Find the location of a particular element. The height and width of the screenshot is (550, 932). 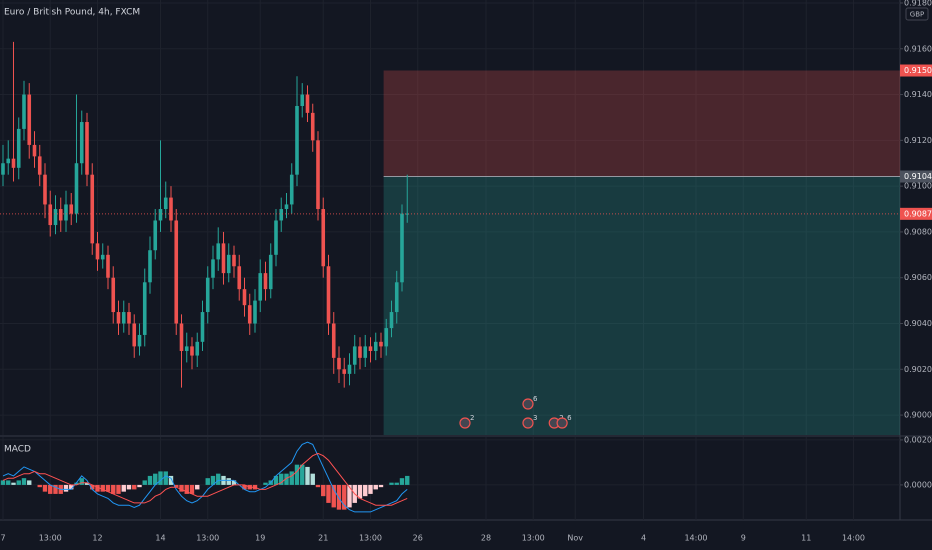

x-tick-label: 26 is located at coordinates (418, 538).